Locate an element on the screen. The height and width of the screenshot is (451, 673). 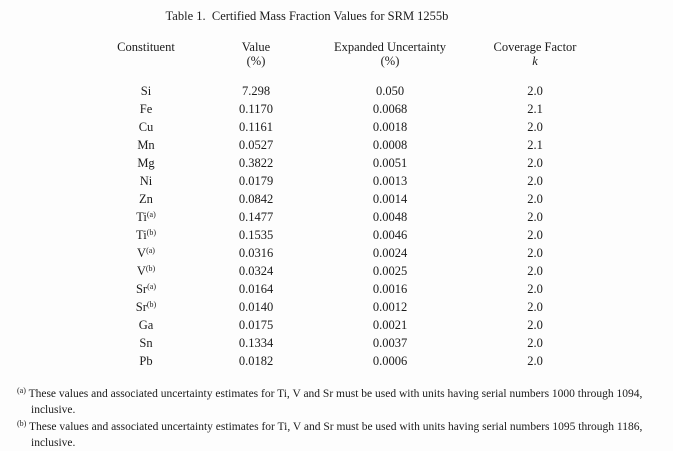
constituent-cell: Si is located at coordinates (146, 91).